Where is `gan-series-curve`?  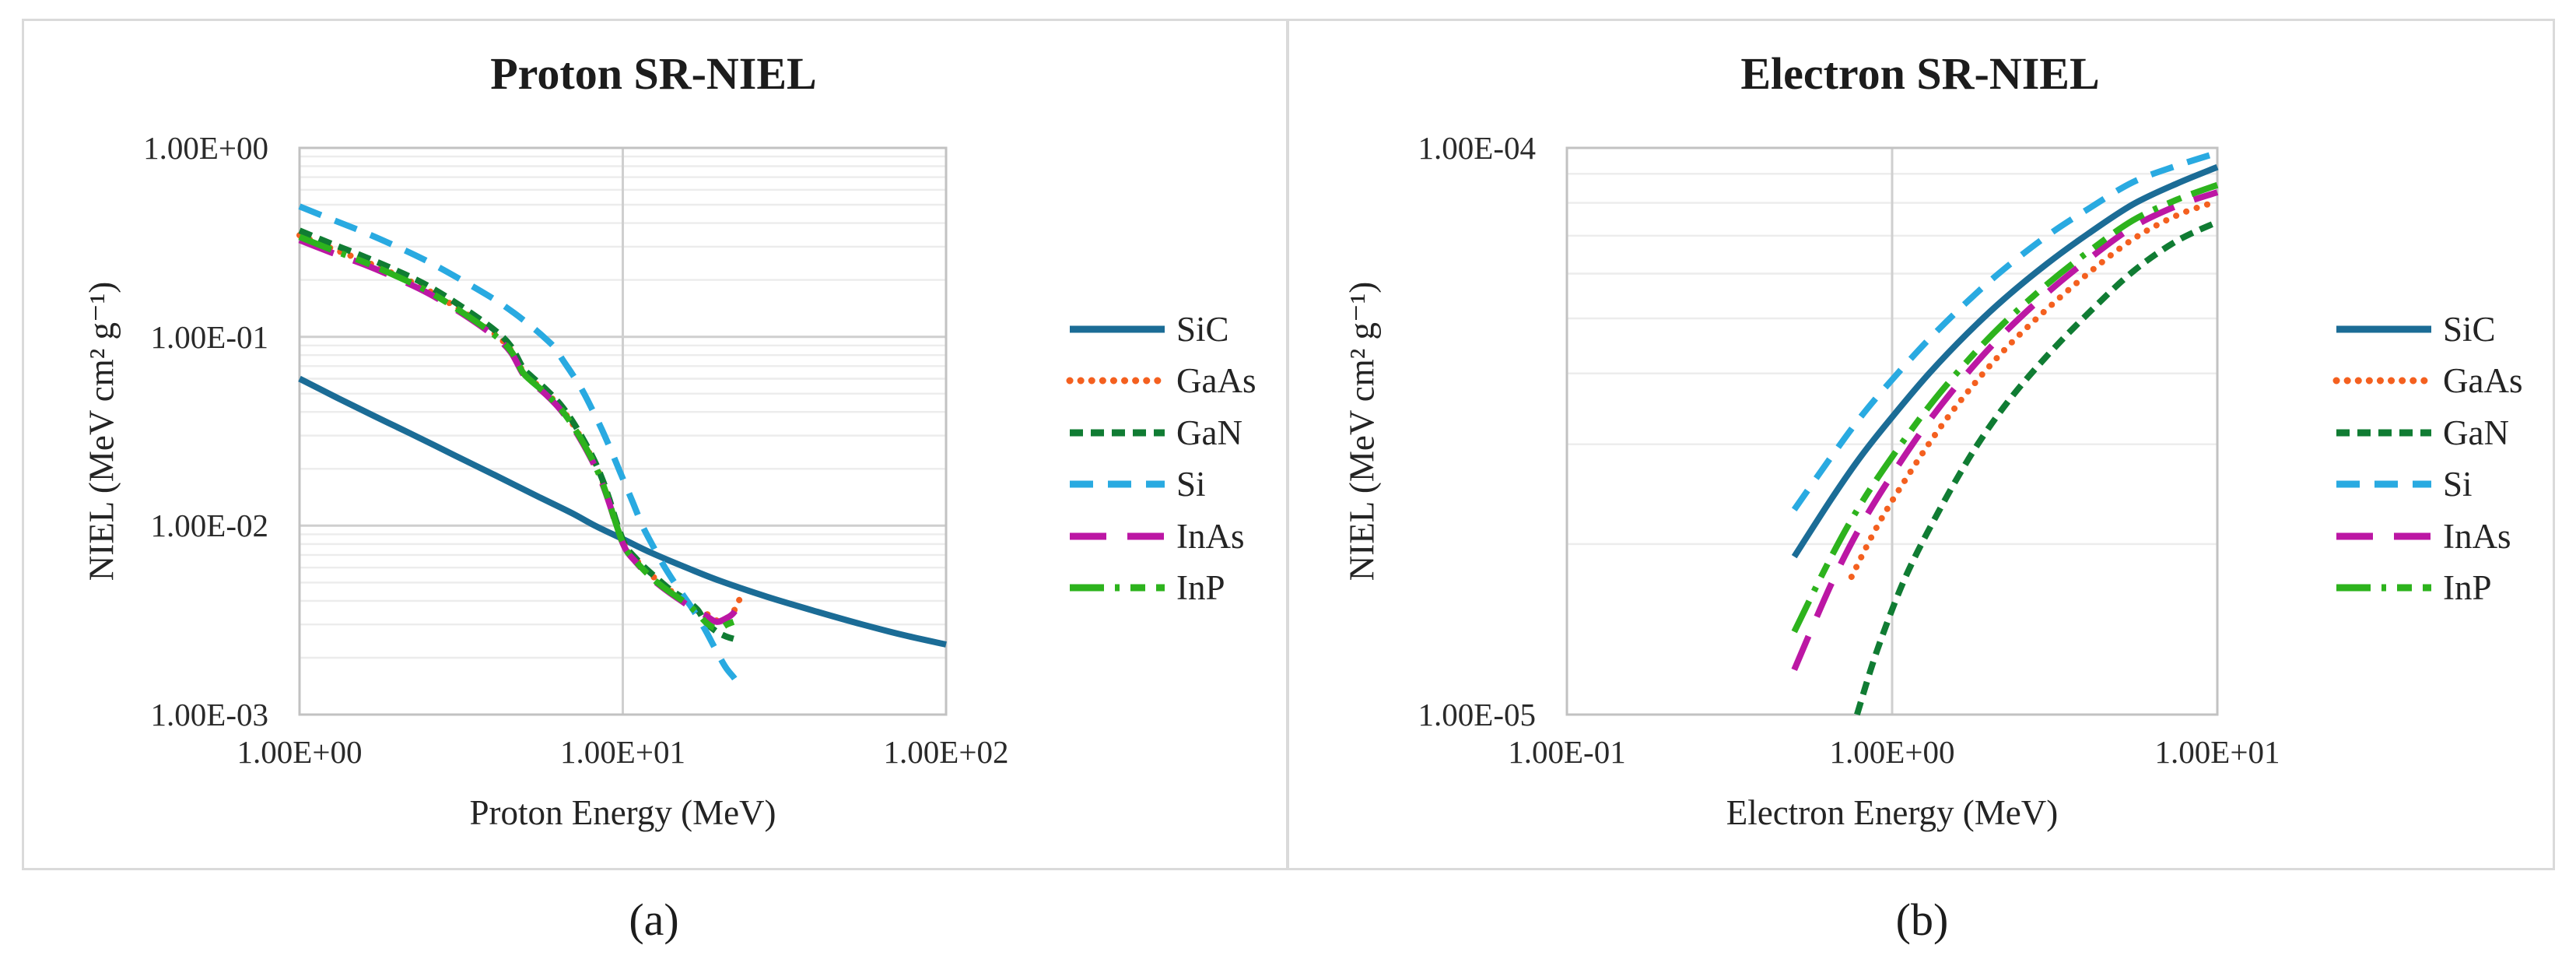
gan-series-curve is located at coordinates (2036, 467).